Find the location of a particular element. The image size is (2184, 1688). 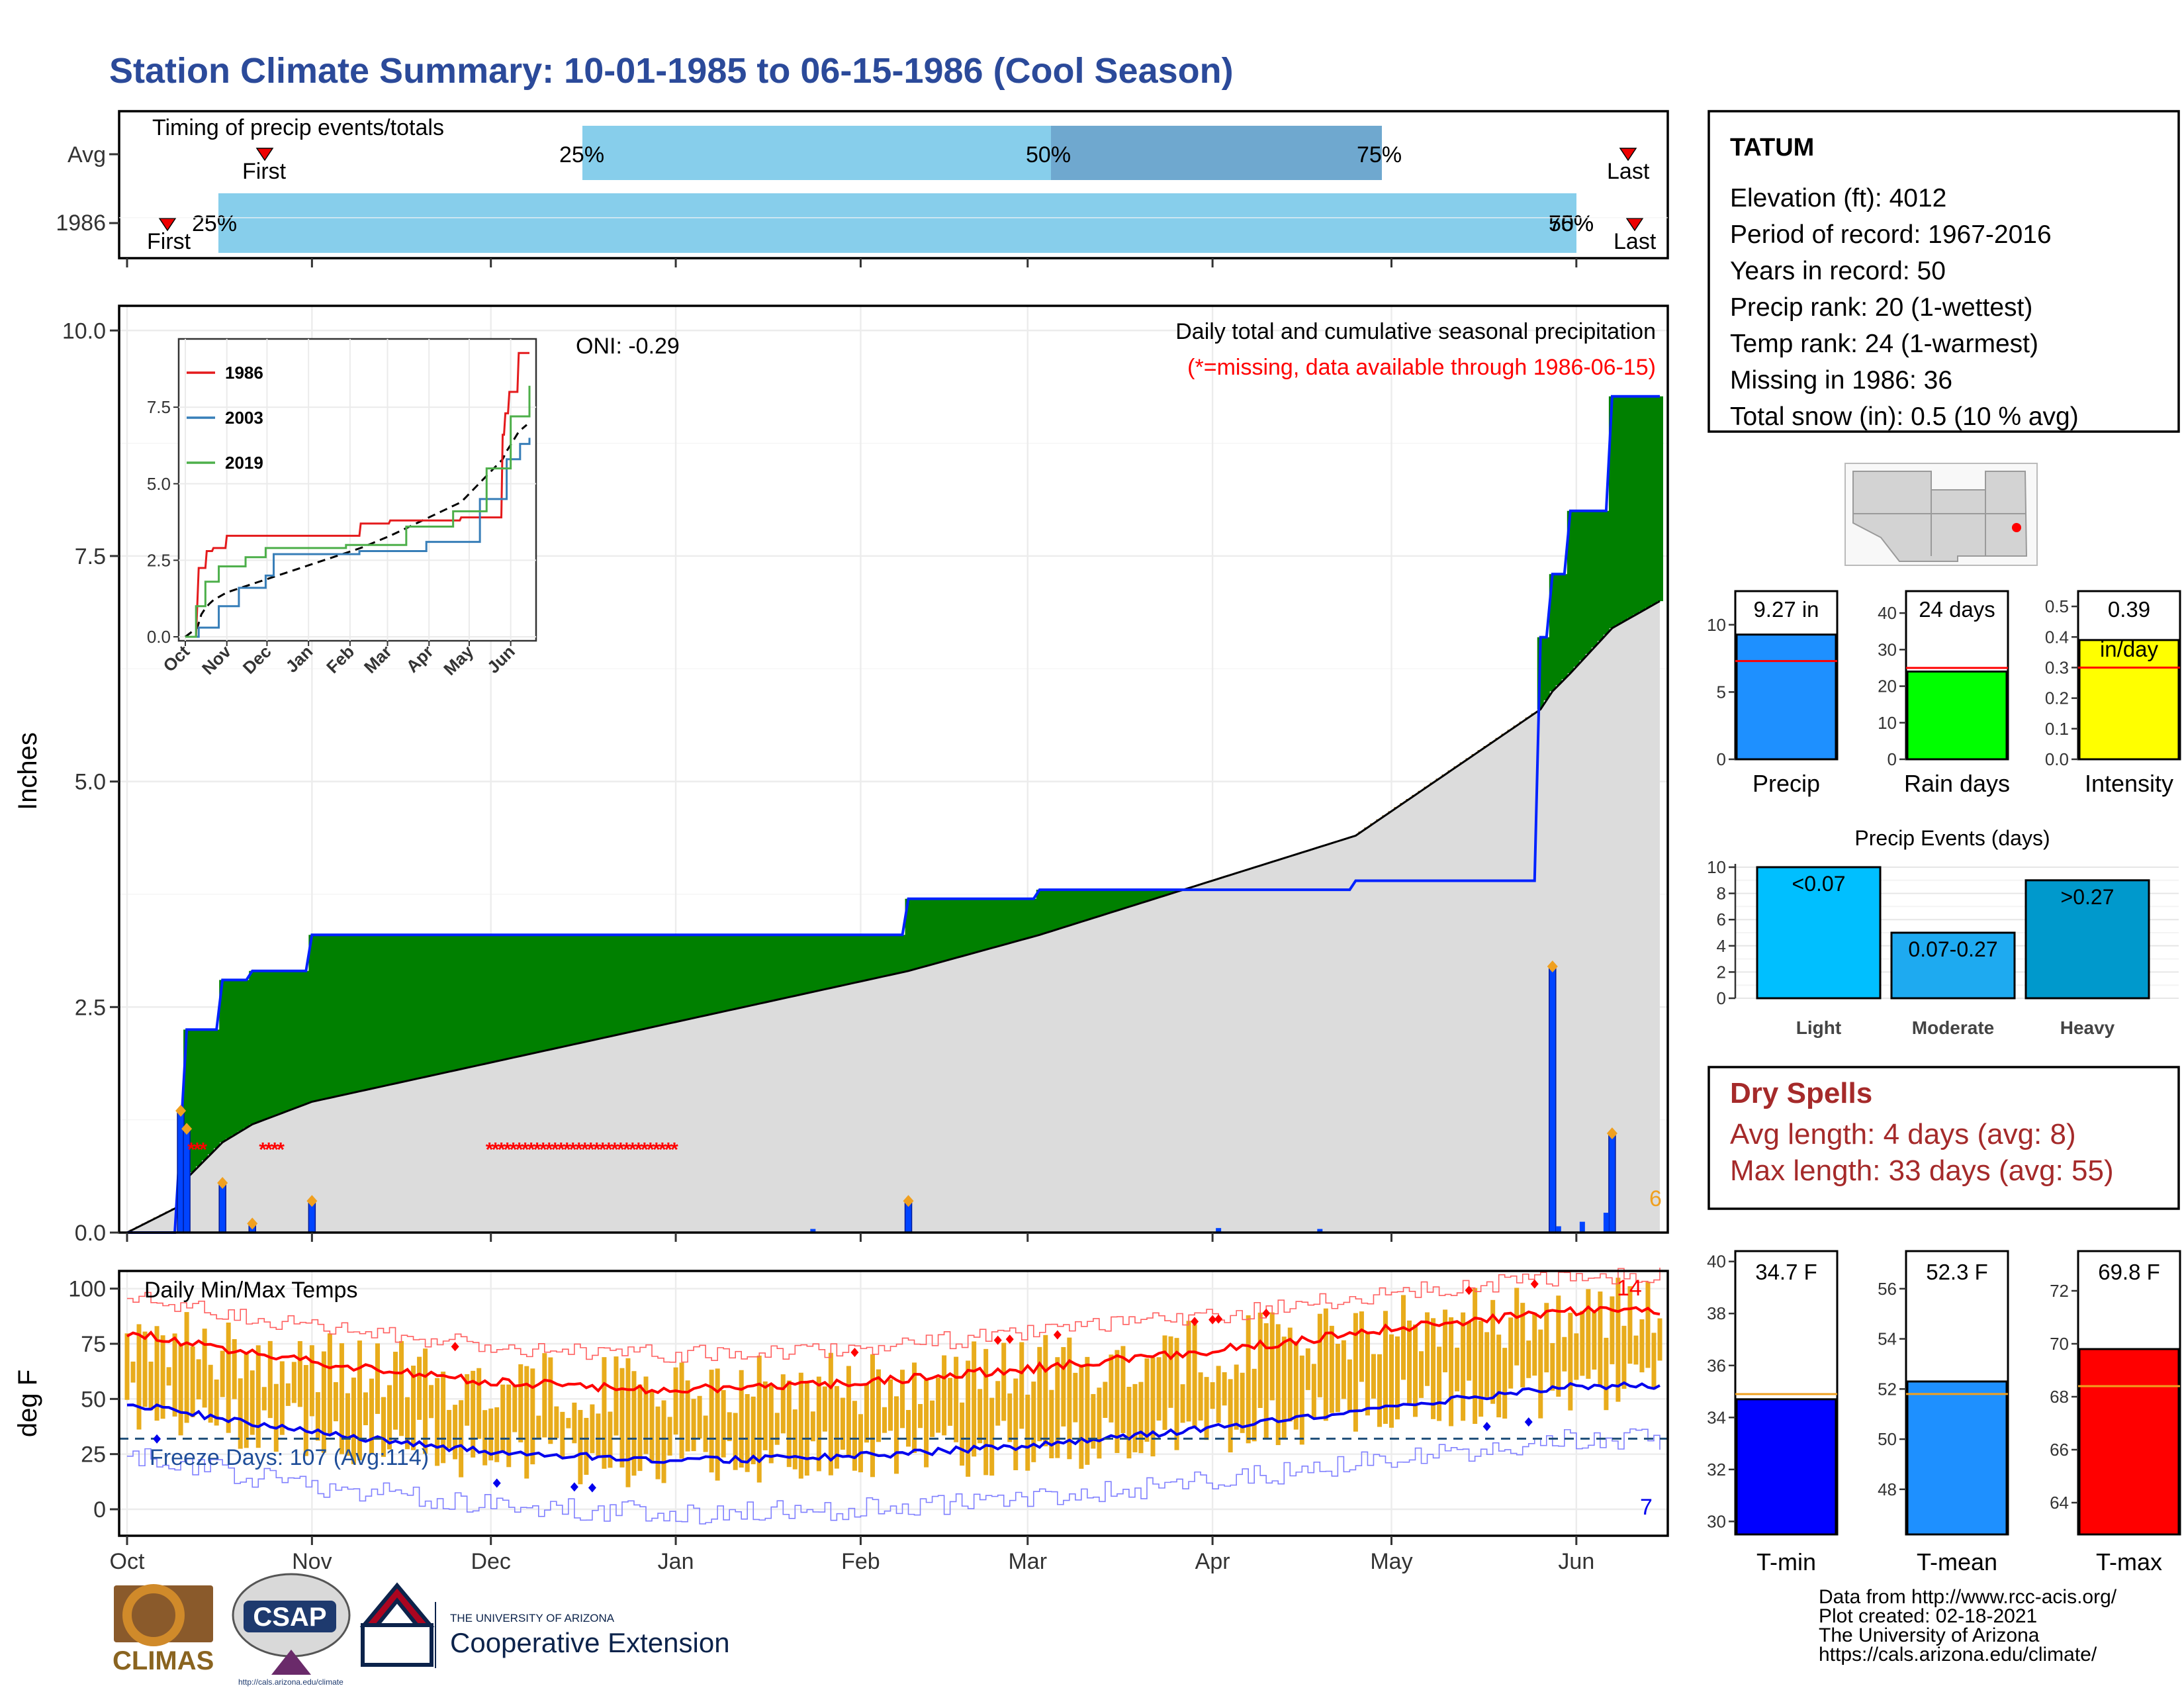

summary-bar-tick-label: 20 is located at coordinates (1888, 686).